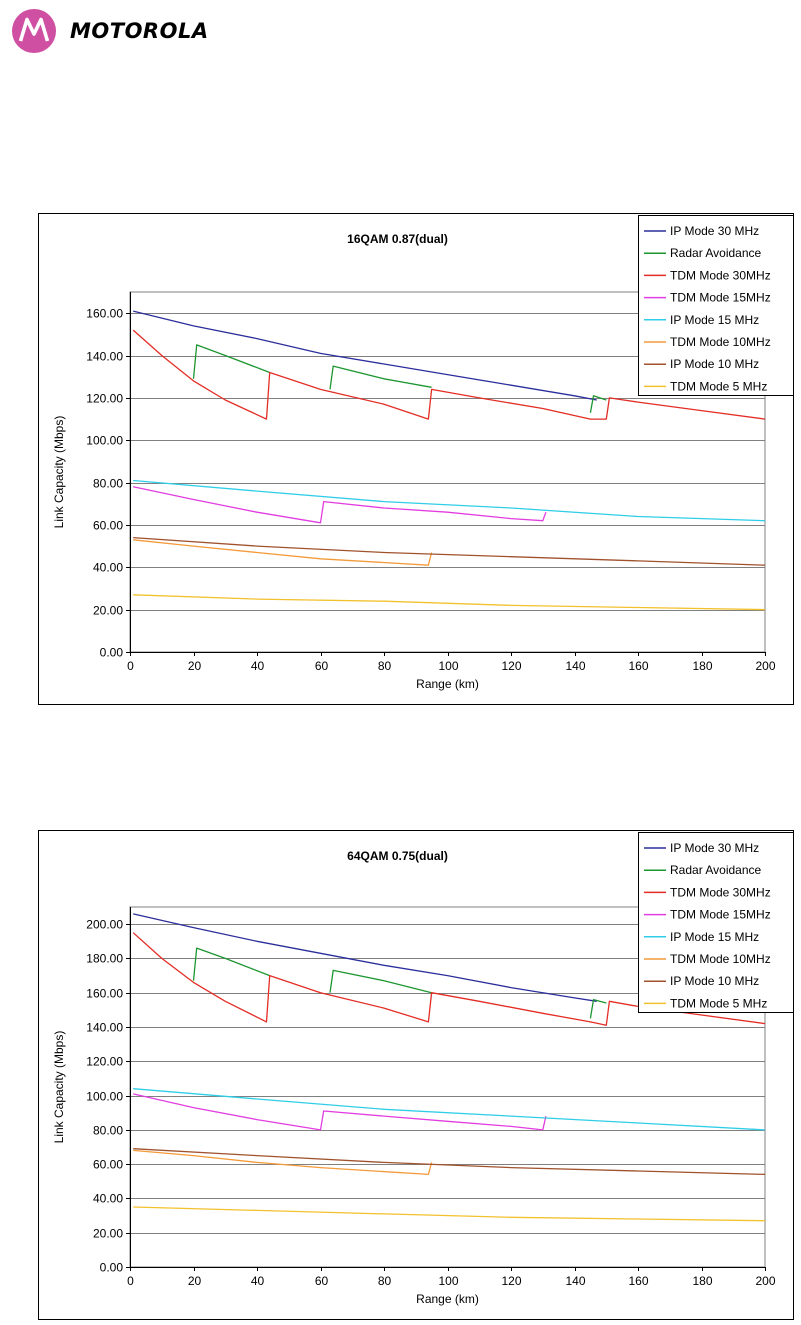  I want to click on chart-title: 64QAM 0.75(dual), so click(397, 856).